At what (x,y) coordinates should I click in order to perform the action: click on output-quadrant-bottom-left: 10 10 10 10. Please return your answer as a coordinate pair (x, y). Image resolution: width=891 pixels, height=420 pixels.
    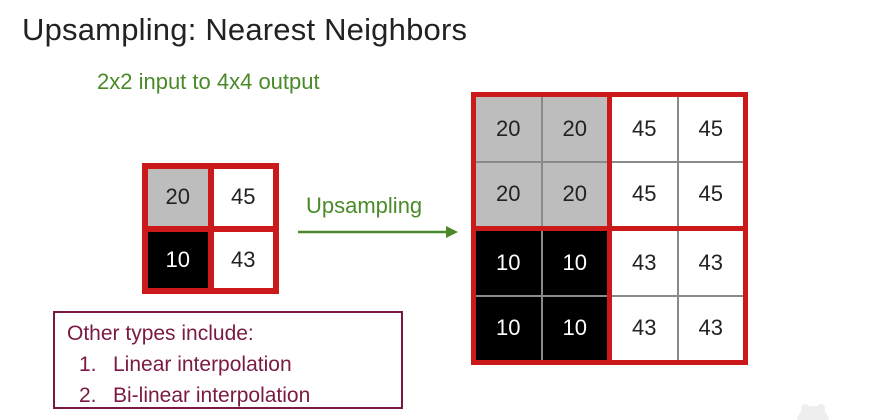
    Looking at the image, I should click on (541, 295).